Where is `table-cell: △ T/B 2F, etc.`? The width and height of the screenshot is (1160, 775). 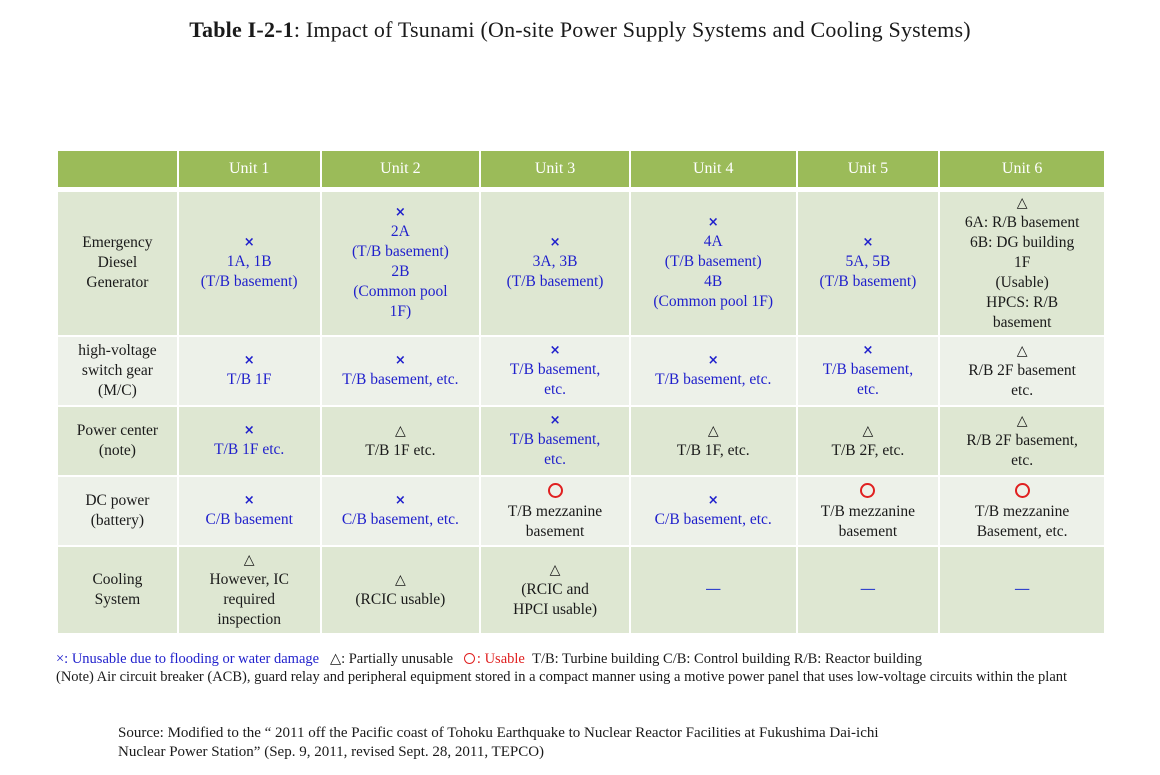
table-cell: △ T/B 2F, etc. is located at coordinates (868, 440).